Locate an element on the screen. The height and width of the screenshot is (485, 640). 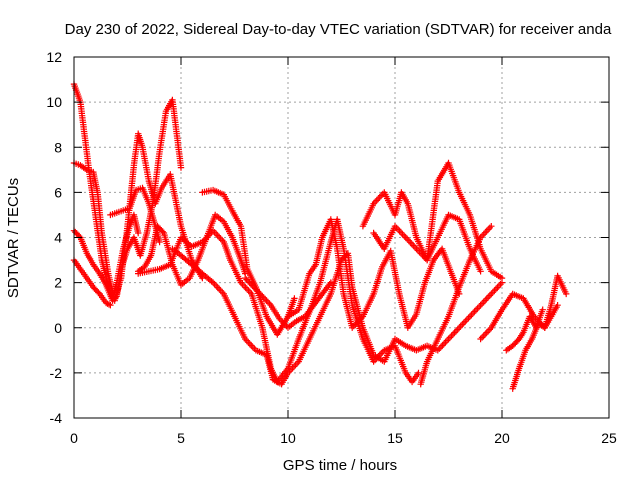
x-tick-label: 5 is located at coordinates (181, 438).